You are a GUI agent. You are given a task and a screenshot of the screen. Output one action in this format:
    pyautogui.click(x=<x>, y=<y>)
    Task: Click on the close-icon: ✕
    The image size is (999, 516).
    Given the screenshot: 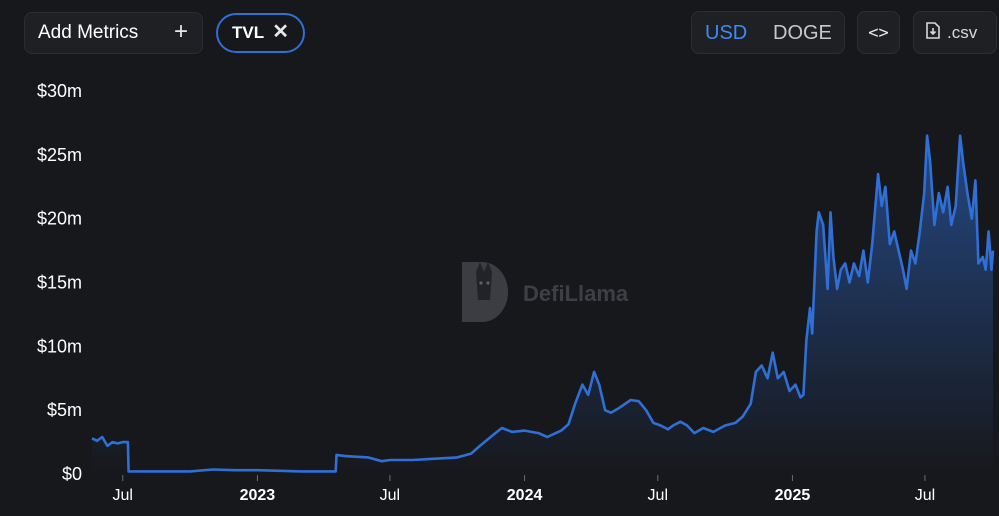 What is the action you would take?
    pyautogui.click(x=280, y=32)
    